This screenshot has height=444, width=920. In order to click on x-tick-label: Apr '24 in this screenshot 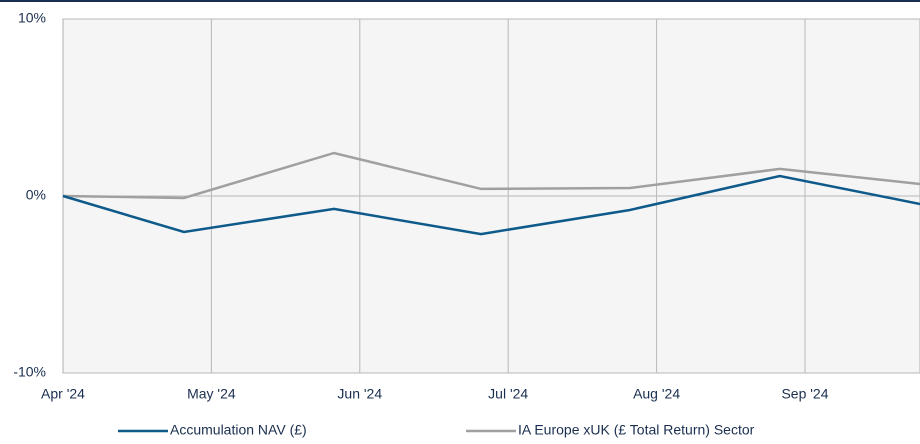, I will do `click(63, 394)`.